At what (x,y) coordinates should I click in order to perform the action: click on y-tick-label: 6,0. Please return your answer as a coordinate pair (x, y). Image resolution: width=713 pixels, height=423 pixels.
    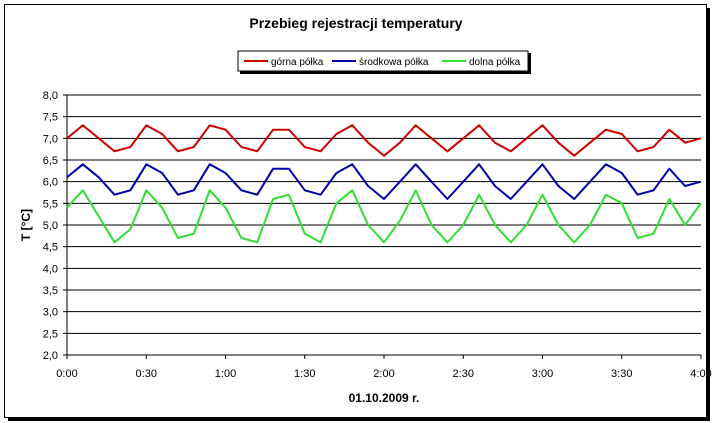
    Looking at the image, I should click on (50, 183).